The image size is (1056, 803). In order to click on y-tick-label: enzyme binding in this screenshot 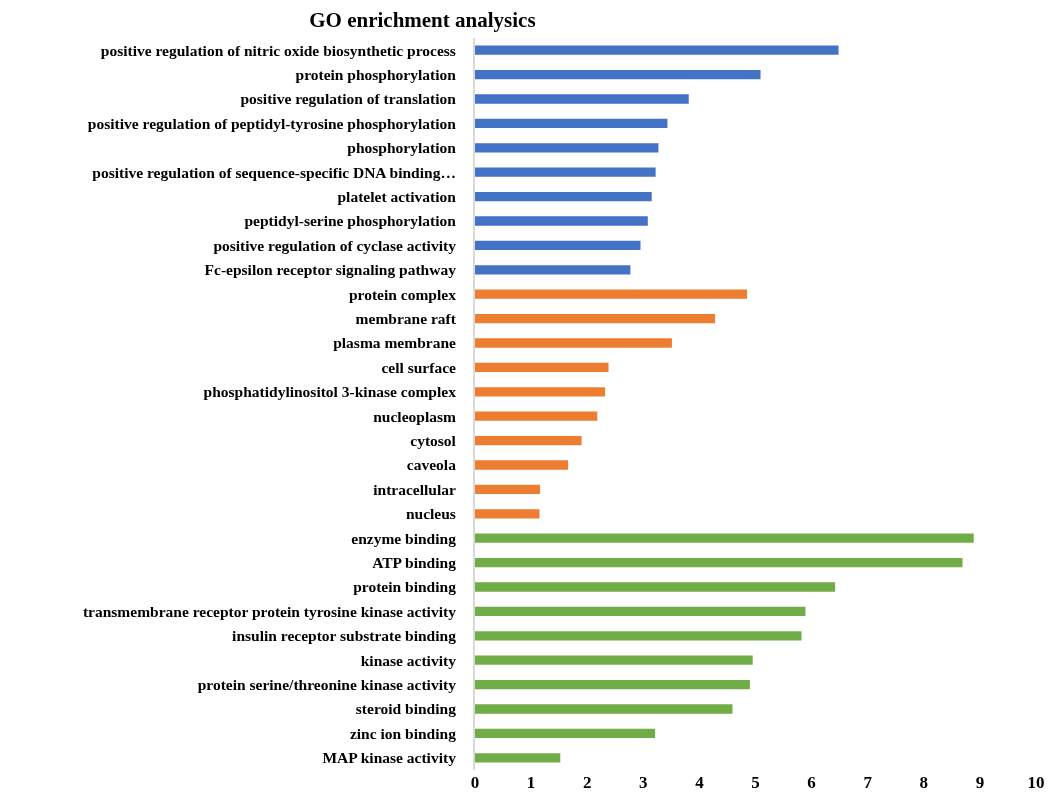, I will do `click(404, 538)`.